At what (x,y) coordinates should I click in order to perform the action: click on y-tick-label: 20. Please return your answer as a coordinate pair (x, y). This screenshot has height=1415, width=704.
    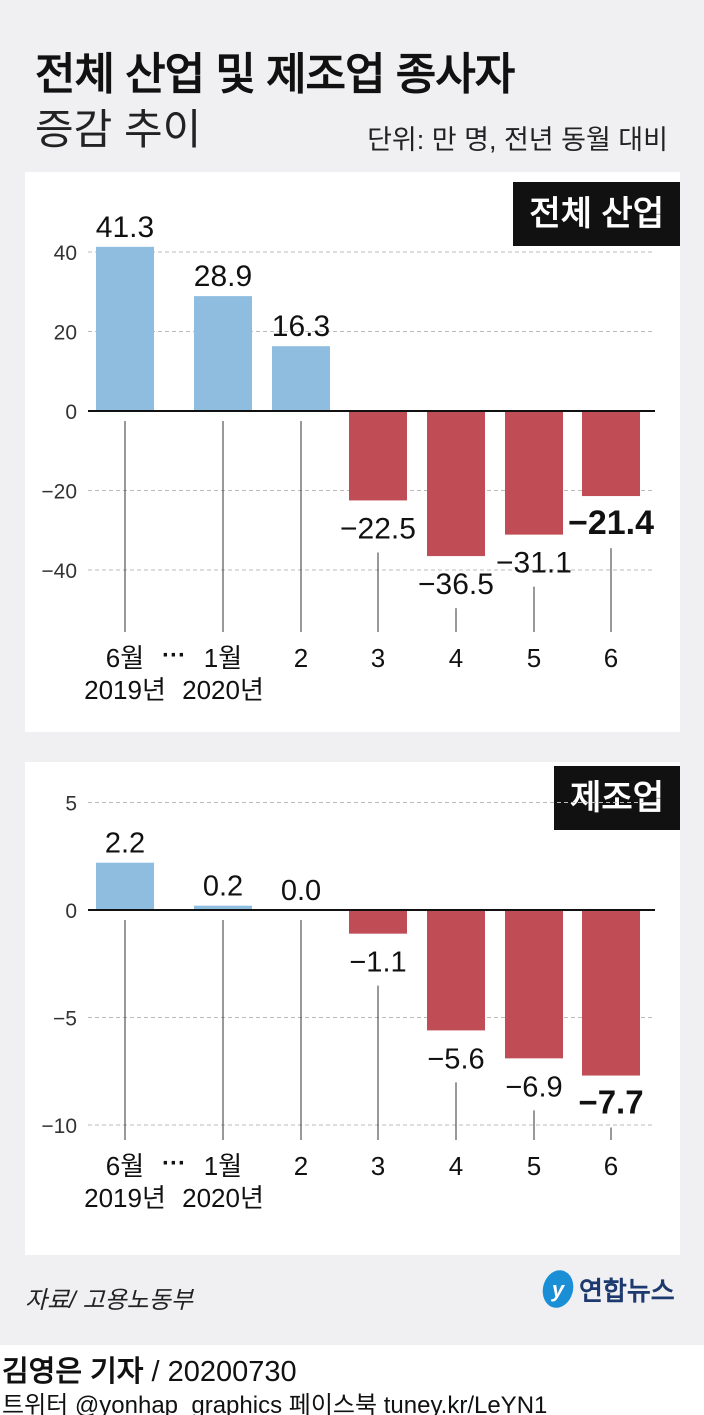
    Looking at the image, I should click on (65, 333).